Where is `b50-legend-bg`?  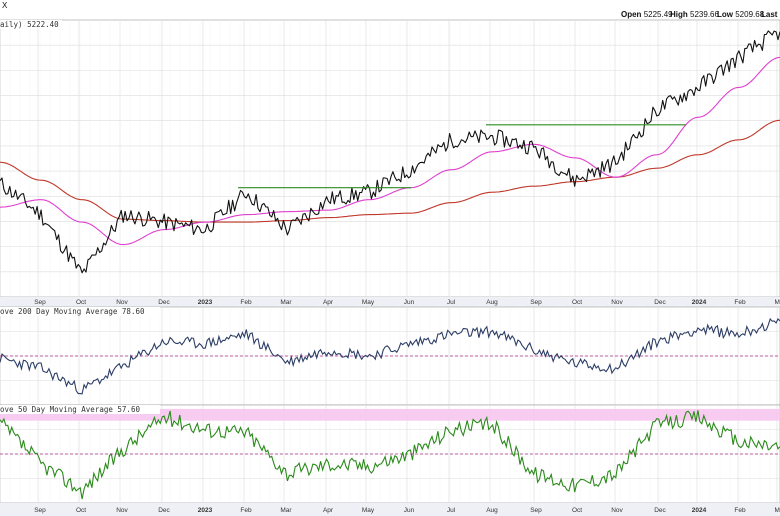
b50-legend-bg is located at coordinates (80, 409).